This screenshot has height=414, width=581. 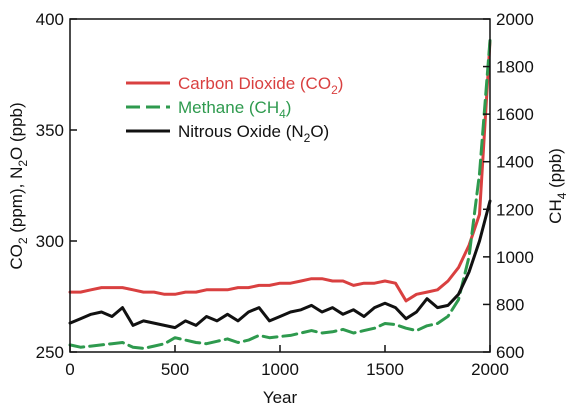 I want to click on x-tick-label: 1500, so click(x=385, y=369).